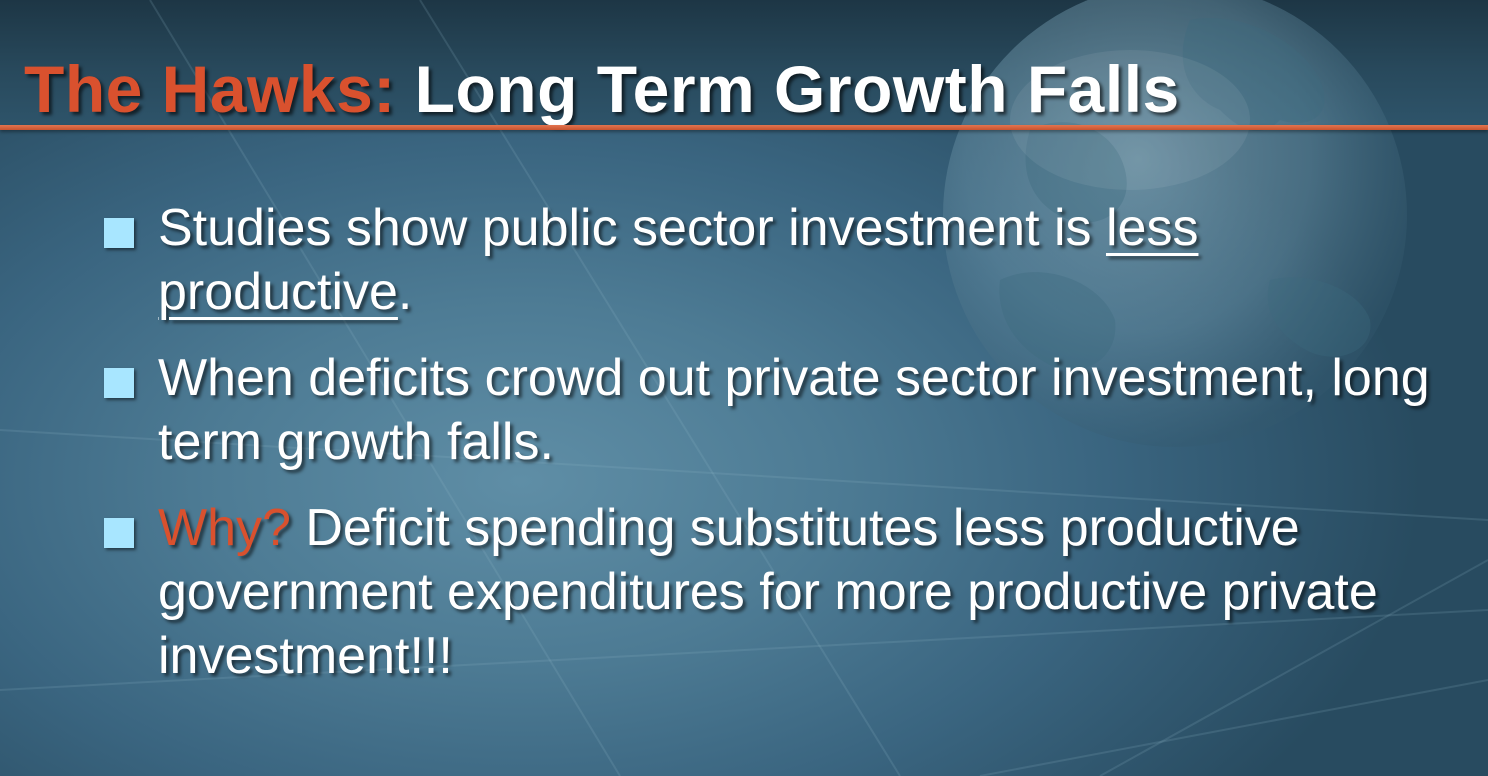 Image resolution: width=1488 pixels, height=776 pixels. I want to click on bullet-highlight: Why?, so click(224, 528).